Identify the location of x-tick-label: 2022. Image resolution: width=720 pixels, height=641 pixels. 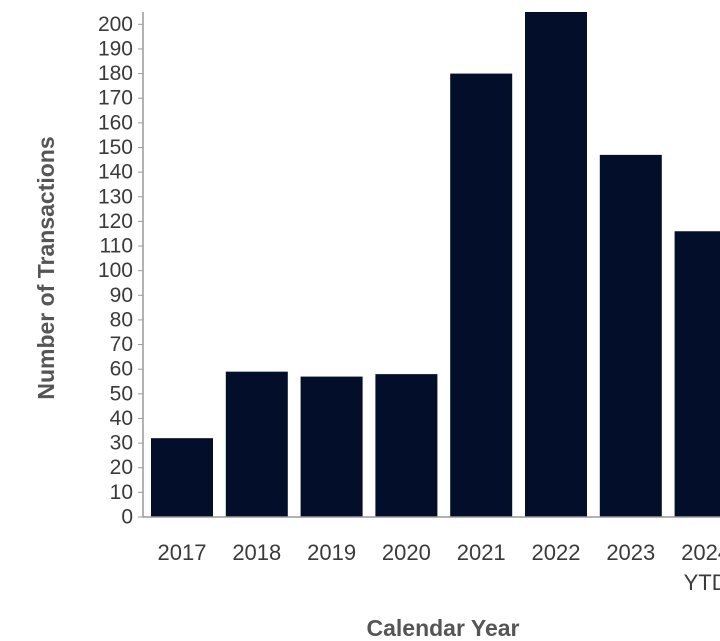
(556, 552).